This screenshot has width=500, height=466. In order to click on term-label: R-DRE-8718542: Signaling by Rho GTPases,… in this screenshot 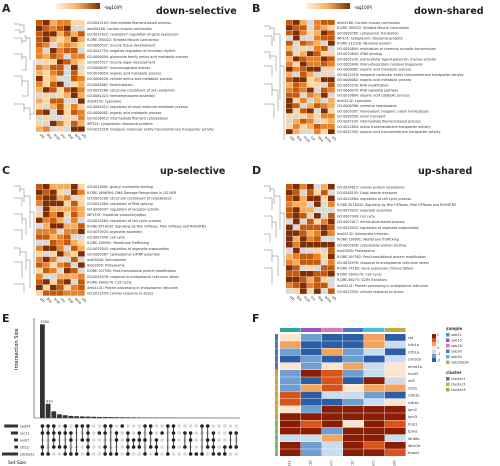, I will do `click(146, 226)`.